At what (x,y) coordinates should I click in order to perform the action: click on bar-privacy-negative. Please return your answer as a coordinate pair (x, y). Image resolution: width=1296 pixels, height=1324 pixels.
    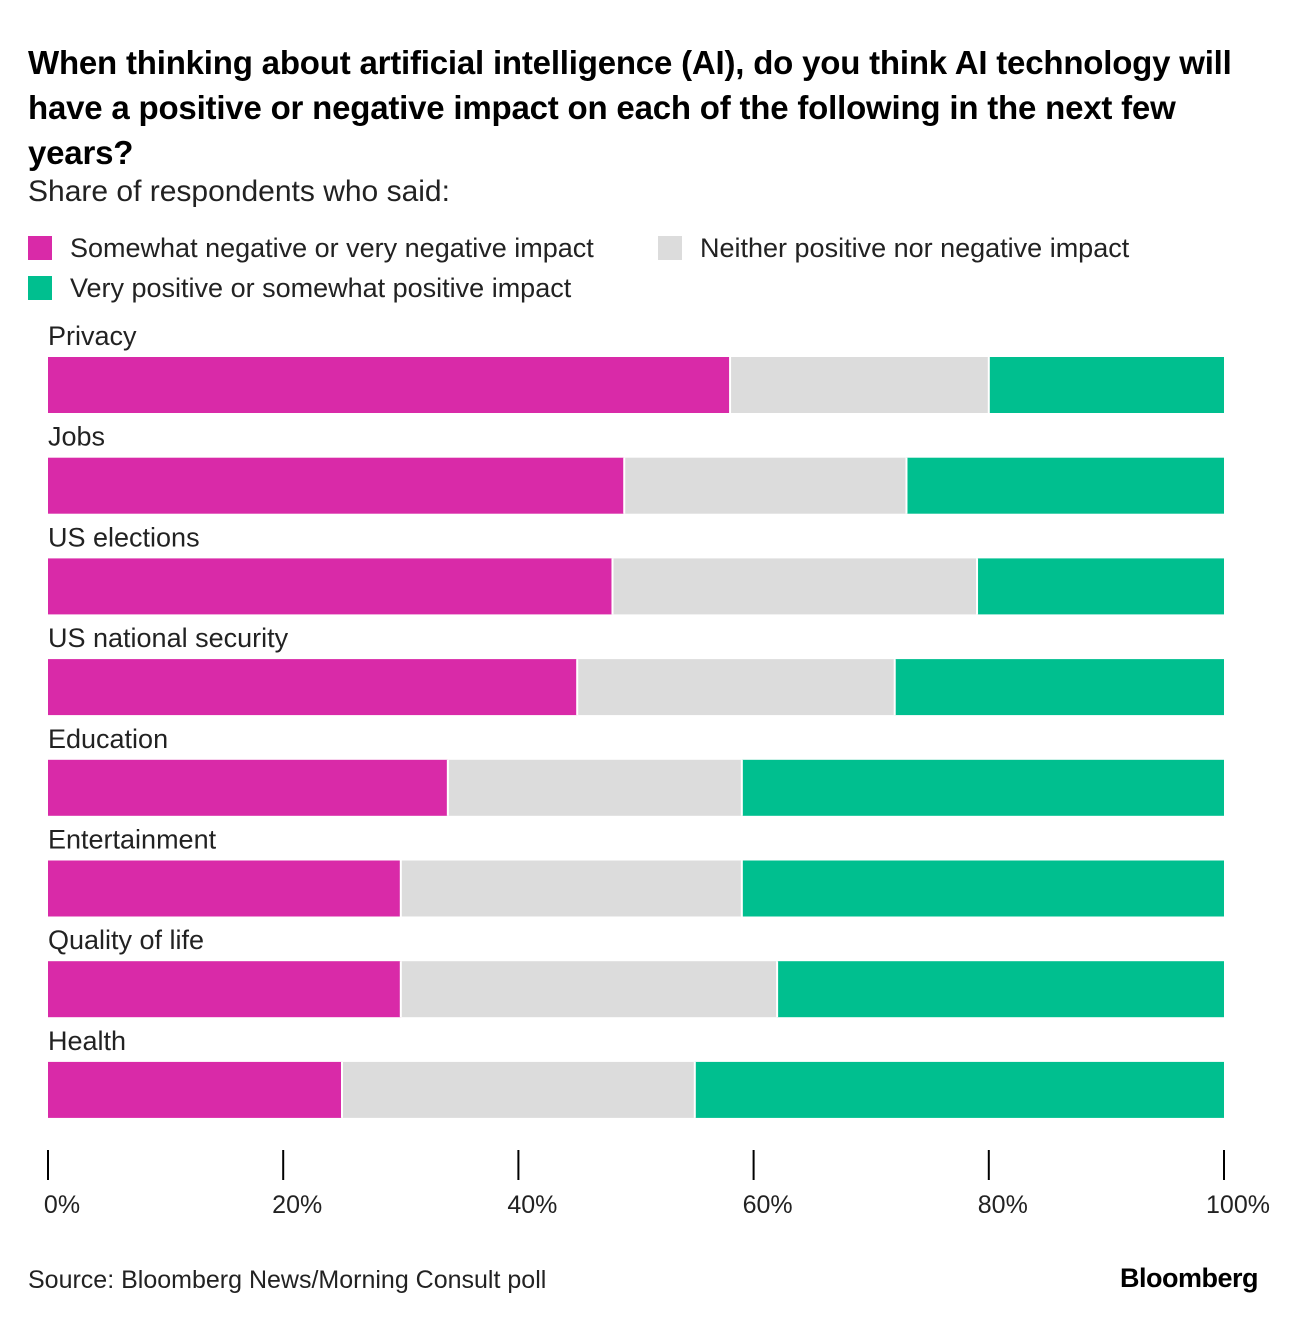
    Looking at the image, I should click on (389, 385).